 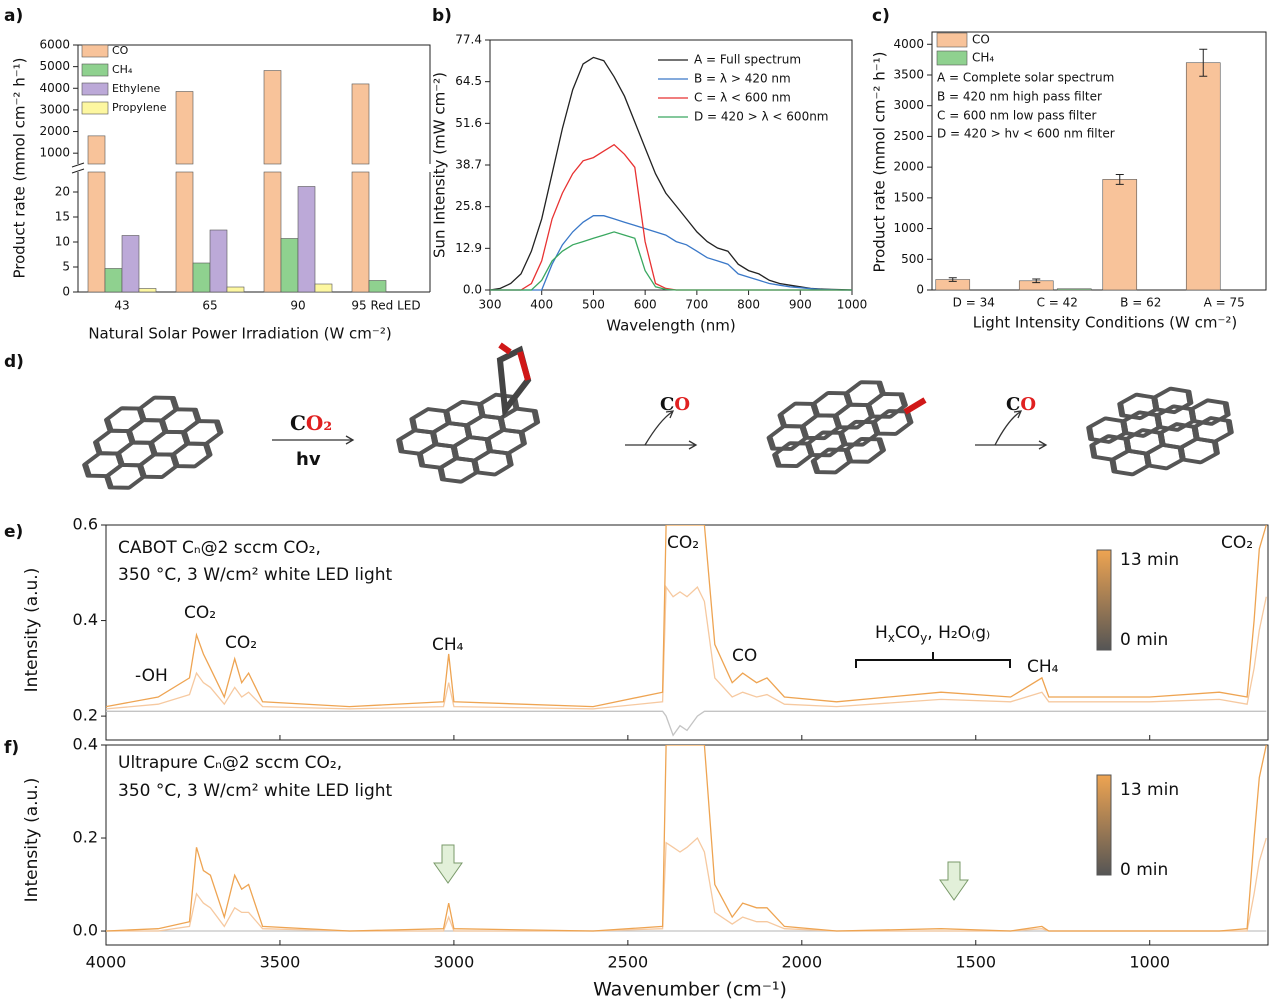 I want to click on y-tick-label: 1500, so click(x=908, y=197).